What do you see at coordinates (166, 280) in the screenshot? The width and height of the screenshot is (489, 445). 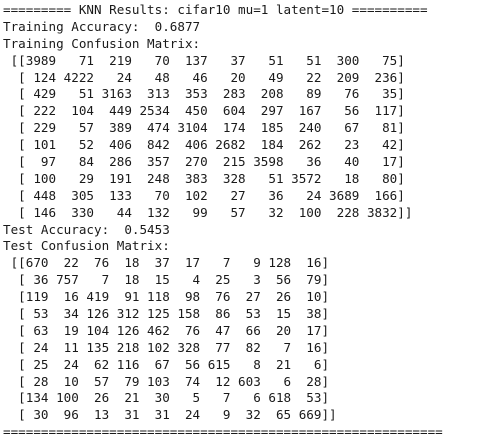 I see `matrix-row: [ 36 757 7 18 15 4 25 3 56 79]` at bounding box center [166, 280].